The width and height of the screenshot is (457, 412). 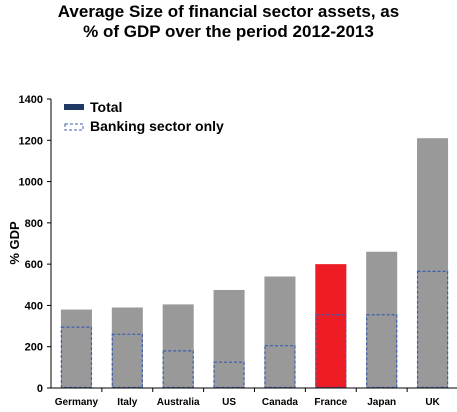 I want to click on x-tick-label: Japan, so click(x=381, y=402).